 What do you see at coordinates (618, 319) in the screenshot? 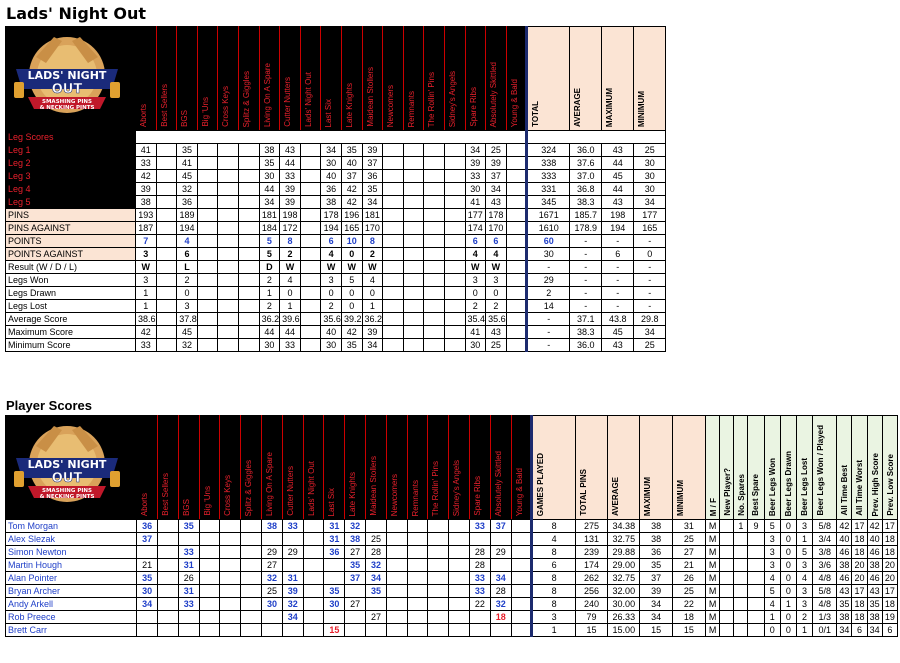
I see `summary-cell: 43.8` at bounding box center [618, 319].